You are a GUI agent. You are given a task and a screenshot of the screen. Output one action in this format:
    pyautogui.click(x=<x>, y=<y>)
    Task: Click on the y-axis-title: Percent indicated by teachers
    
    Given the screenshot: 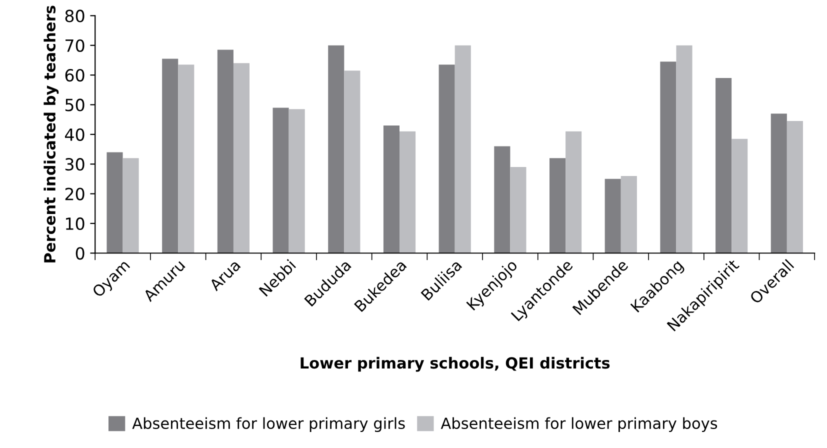 What is the action you would take?
    pyautogui.click(x=51, y=134)
    